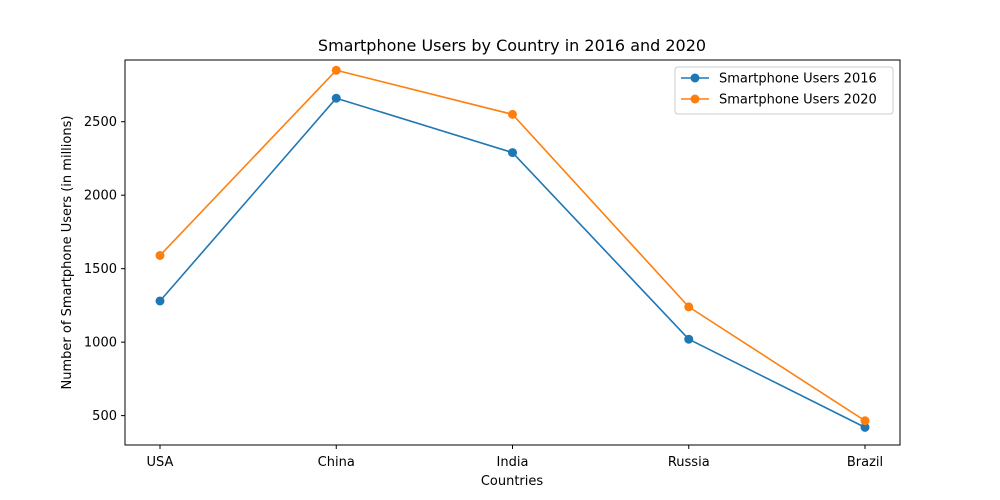 This screenshot has width=1000, height=500. I want to click on y-tick-label: 1500, so click(100, 269).